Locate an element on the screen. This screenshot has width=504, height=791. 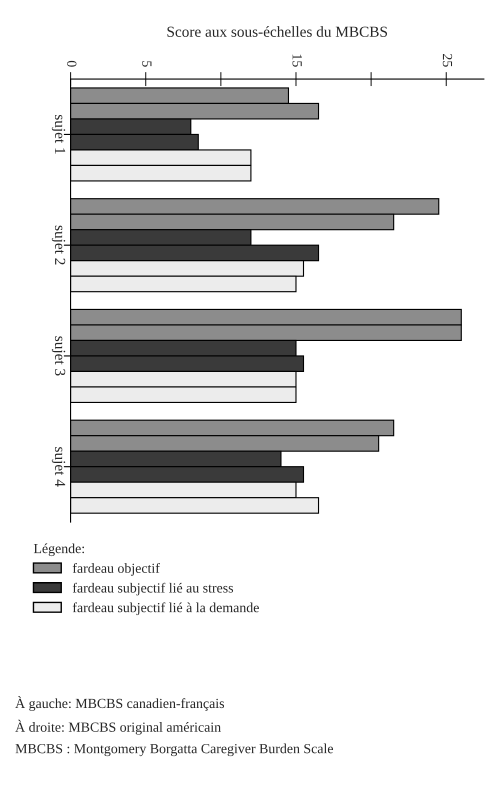
text: À gauche: MBCBS canadien-français is located at coordinates (119, 703).